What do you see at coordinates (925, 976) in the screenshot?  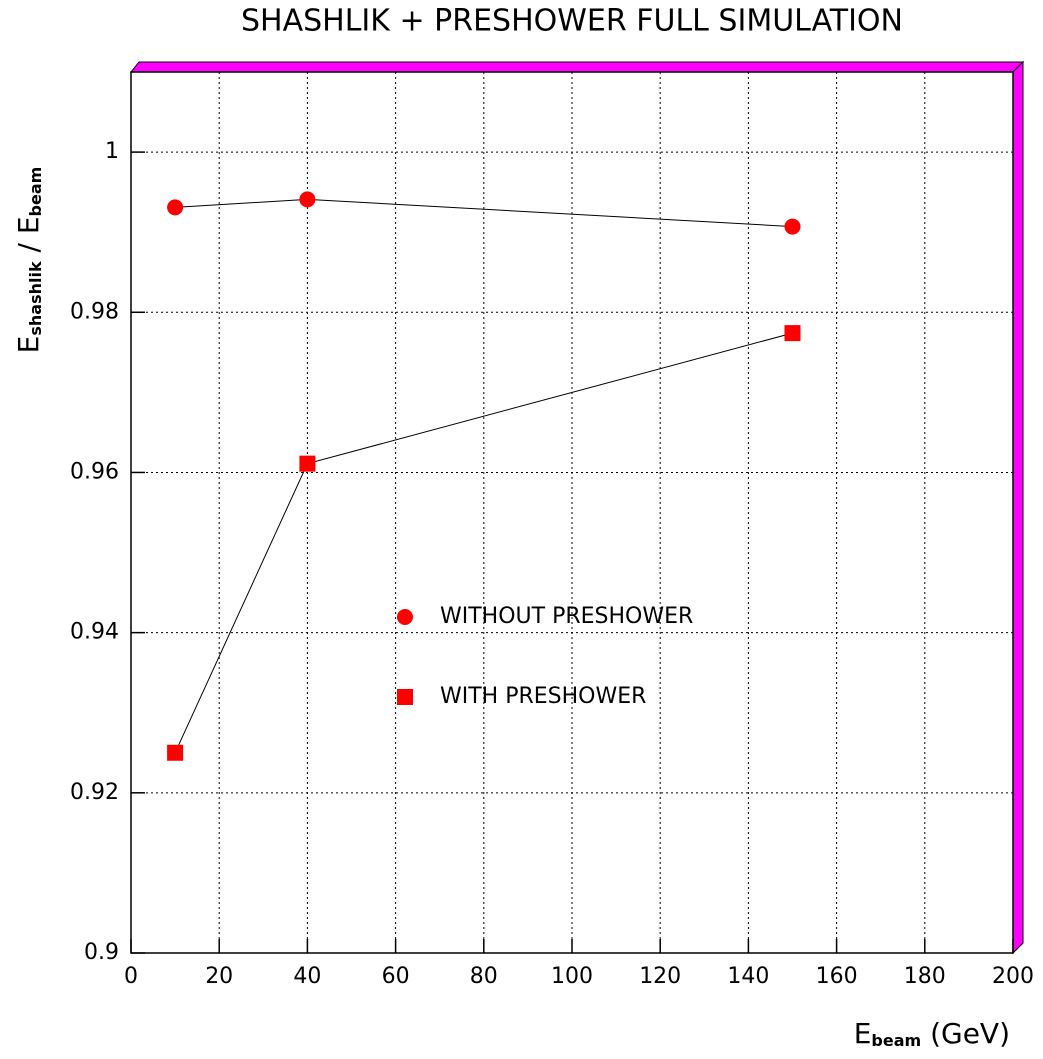 I see `x-tick-label: 180` at bounding box center [925, 976].